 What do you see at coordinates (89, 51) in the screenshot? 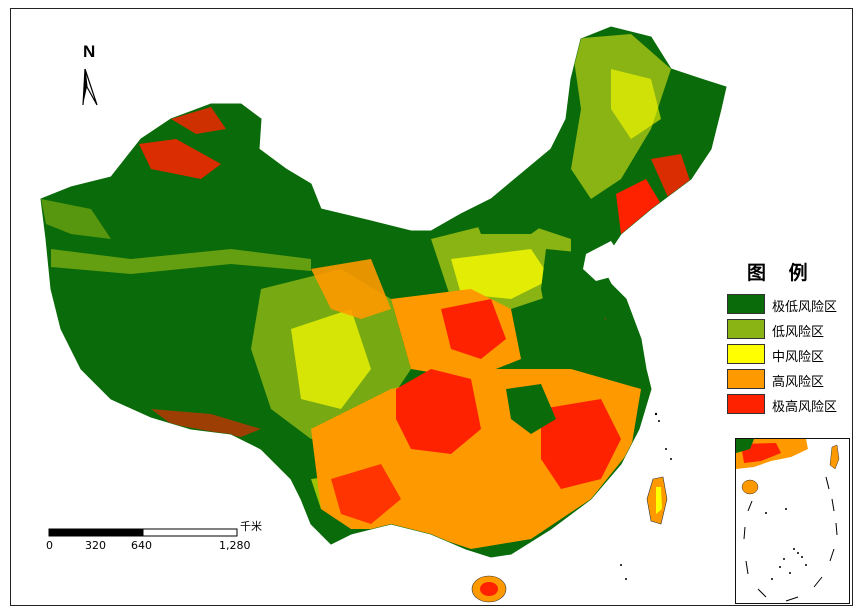
I see `north-label: N` at bounding box center [89, 51].